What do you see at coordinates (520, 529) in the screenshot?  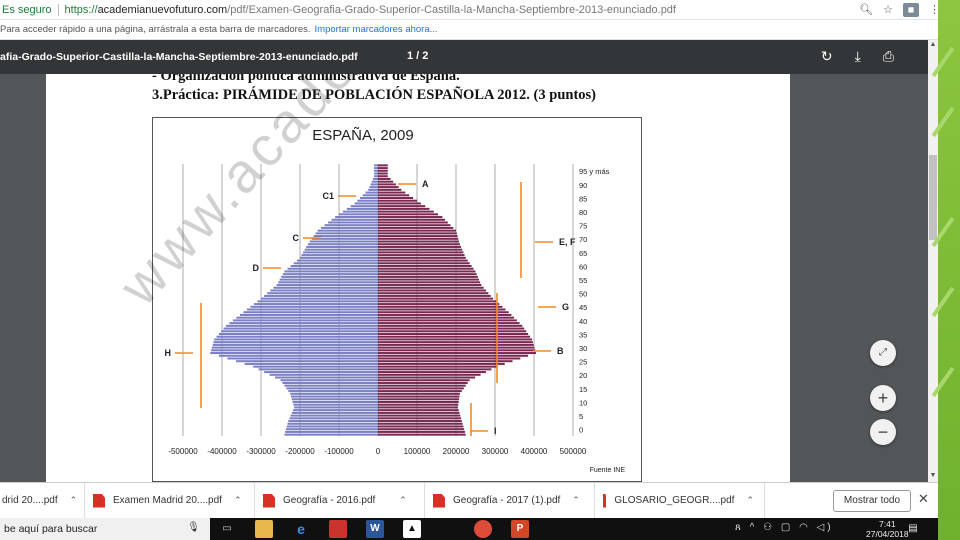 I see `powerpoint-icon: P` at bounding box center [520, 529].